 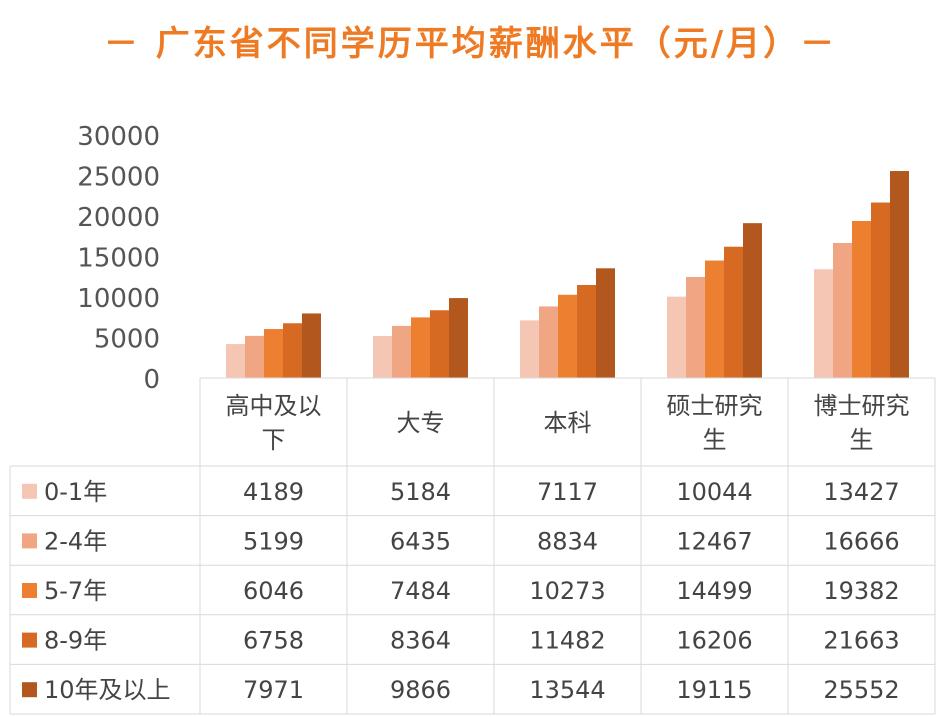 I want to click on data-label: 14499, so click(x=714, y=591).